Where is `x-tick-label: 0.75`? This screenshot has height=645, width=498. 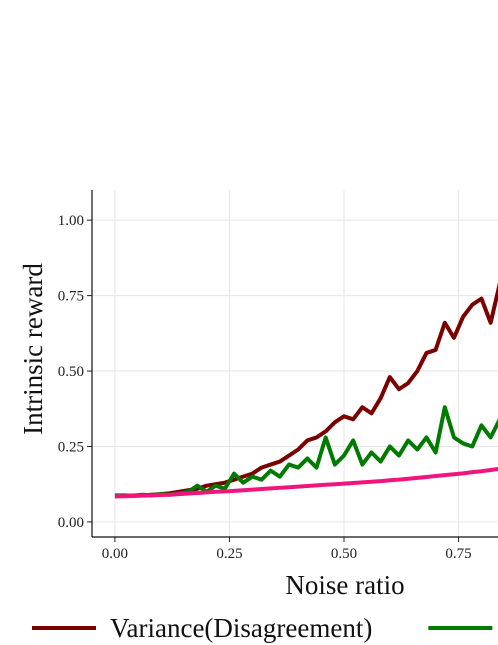
x-tick-label: 0.75 is located at coordinates (458, 554).